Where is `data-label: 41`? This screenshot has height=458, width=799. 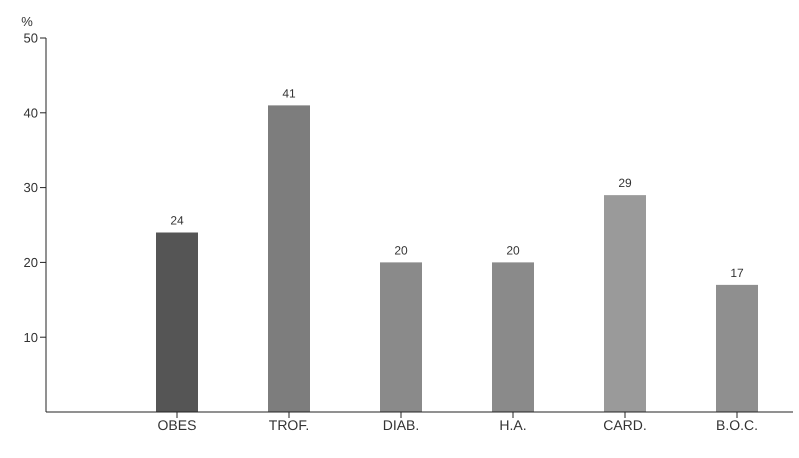 data-label: 41 is located at coordinates (289, 93).